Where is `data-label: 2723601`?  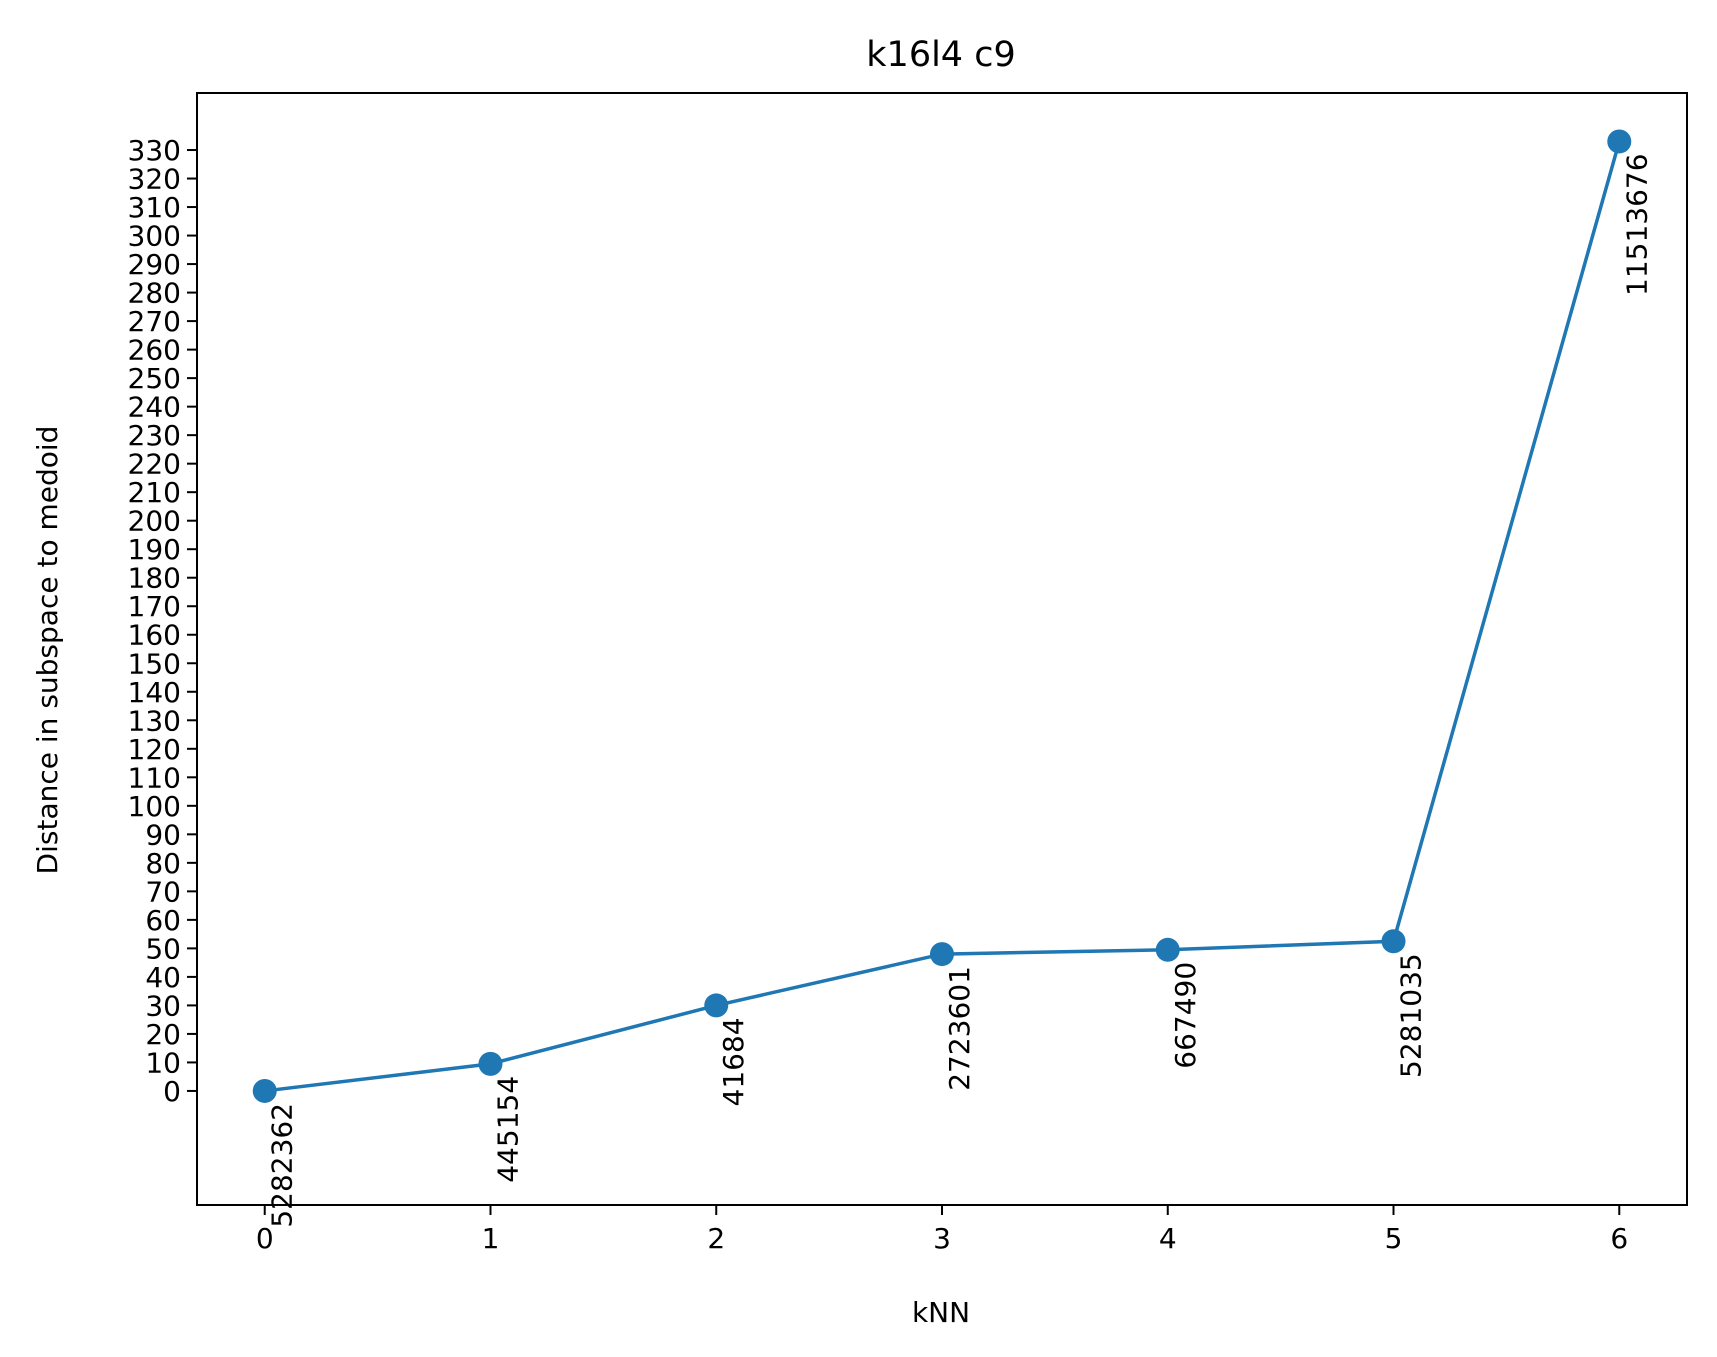 data-label: 2723601 is located at coordinates (959, 1028).